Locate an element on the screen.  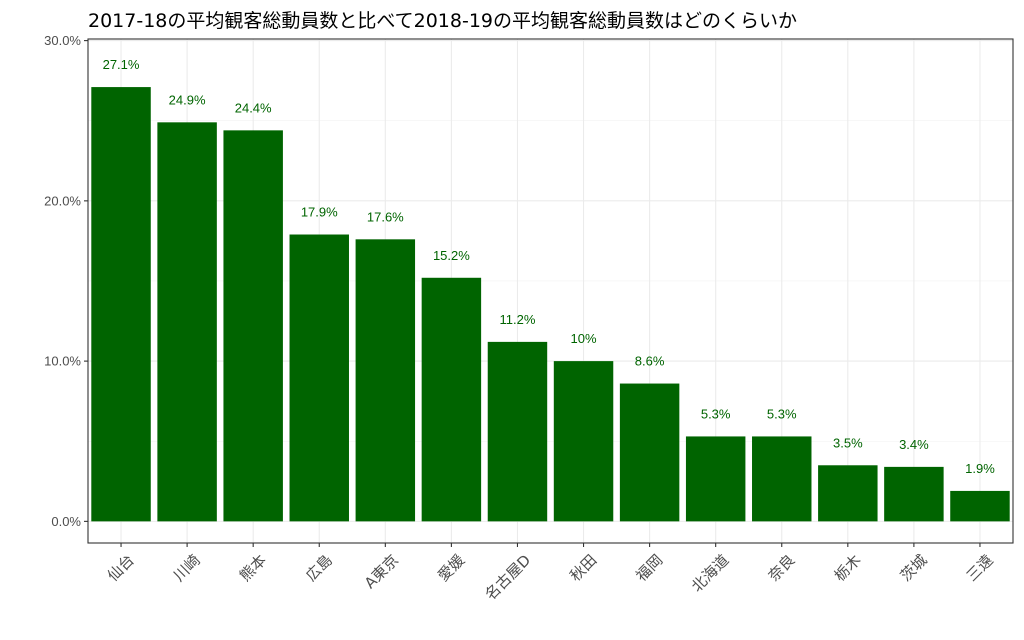
data-label: 10% is located at coordinates (584, 338).